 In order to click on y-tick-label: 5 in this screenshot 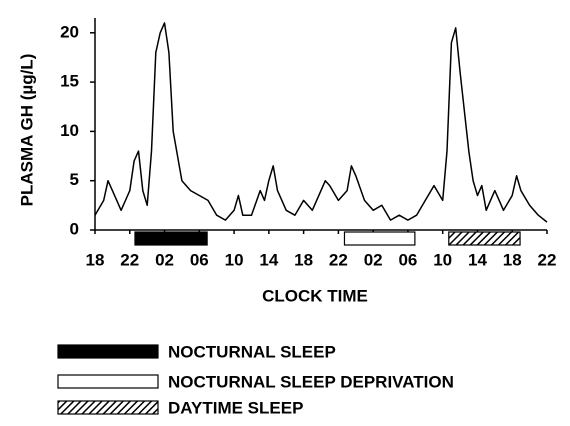, I will do `click(74, 179)`.